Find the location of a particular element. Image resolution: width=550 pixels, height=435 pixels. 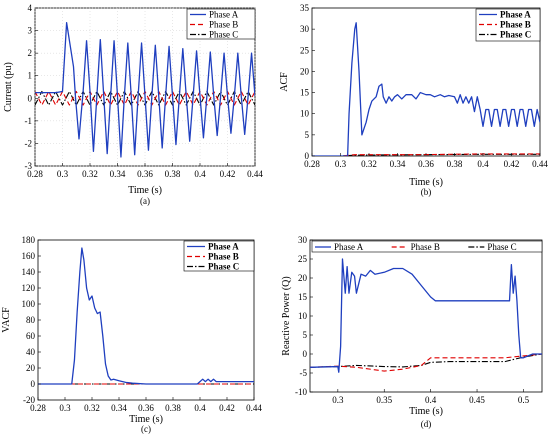

panel-c-x-tick-label: 0.44 is located at coordinates (254, 408).